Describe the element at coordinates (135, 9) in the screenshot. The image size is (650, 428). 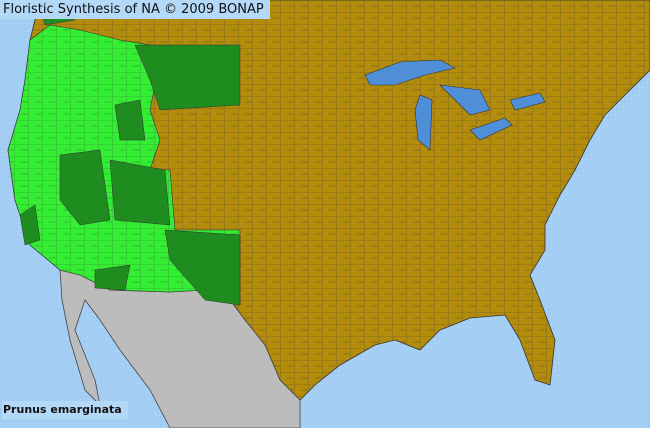
I see `map-title: Floristic Synthesis of NA © 2009 BONAP` at that location.